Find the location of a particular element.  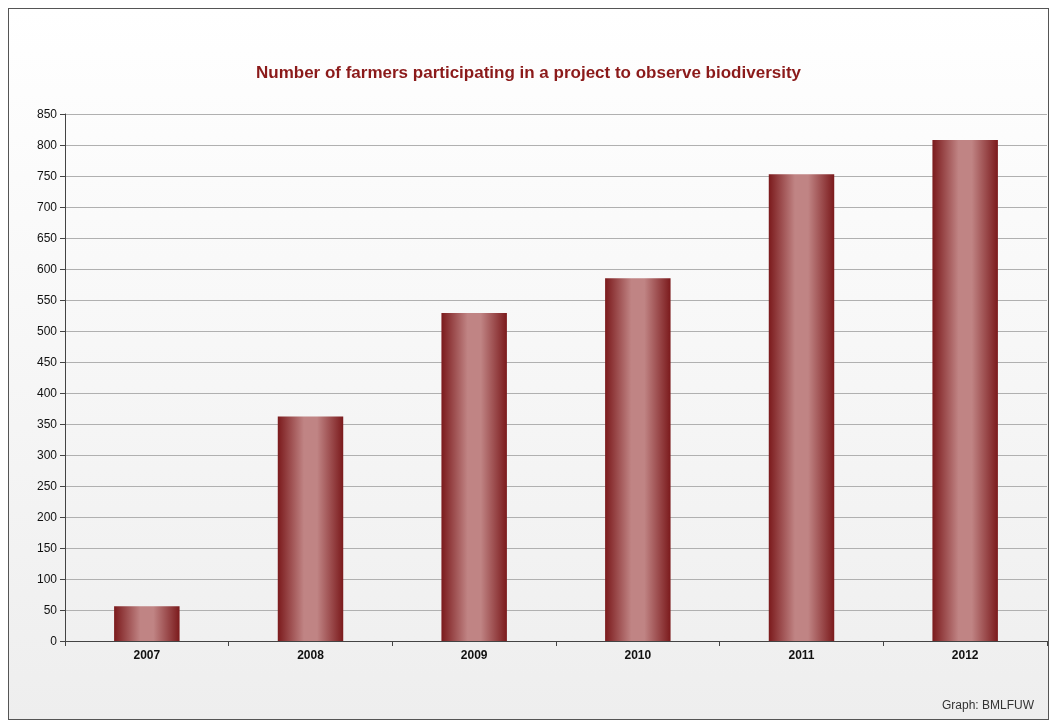

y-tick-label: 250 is located at coordinates (47, 486).